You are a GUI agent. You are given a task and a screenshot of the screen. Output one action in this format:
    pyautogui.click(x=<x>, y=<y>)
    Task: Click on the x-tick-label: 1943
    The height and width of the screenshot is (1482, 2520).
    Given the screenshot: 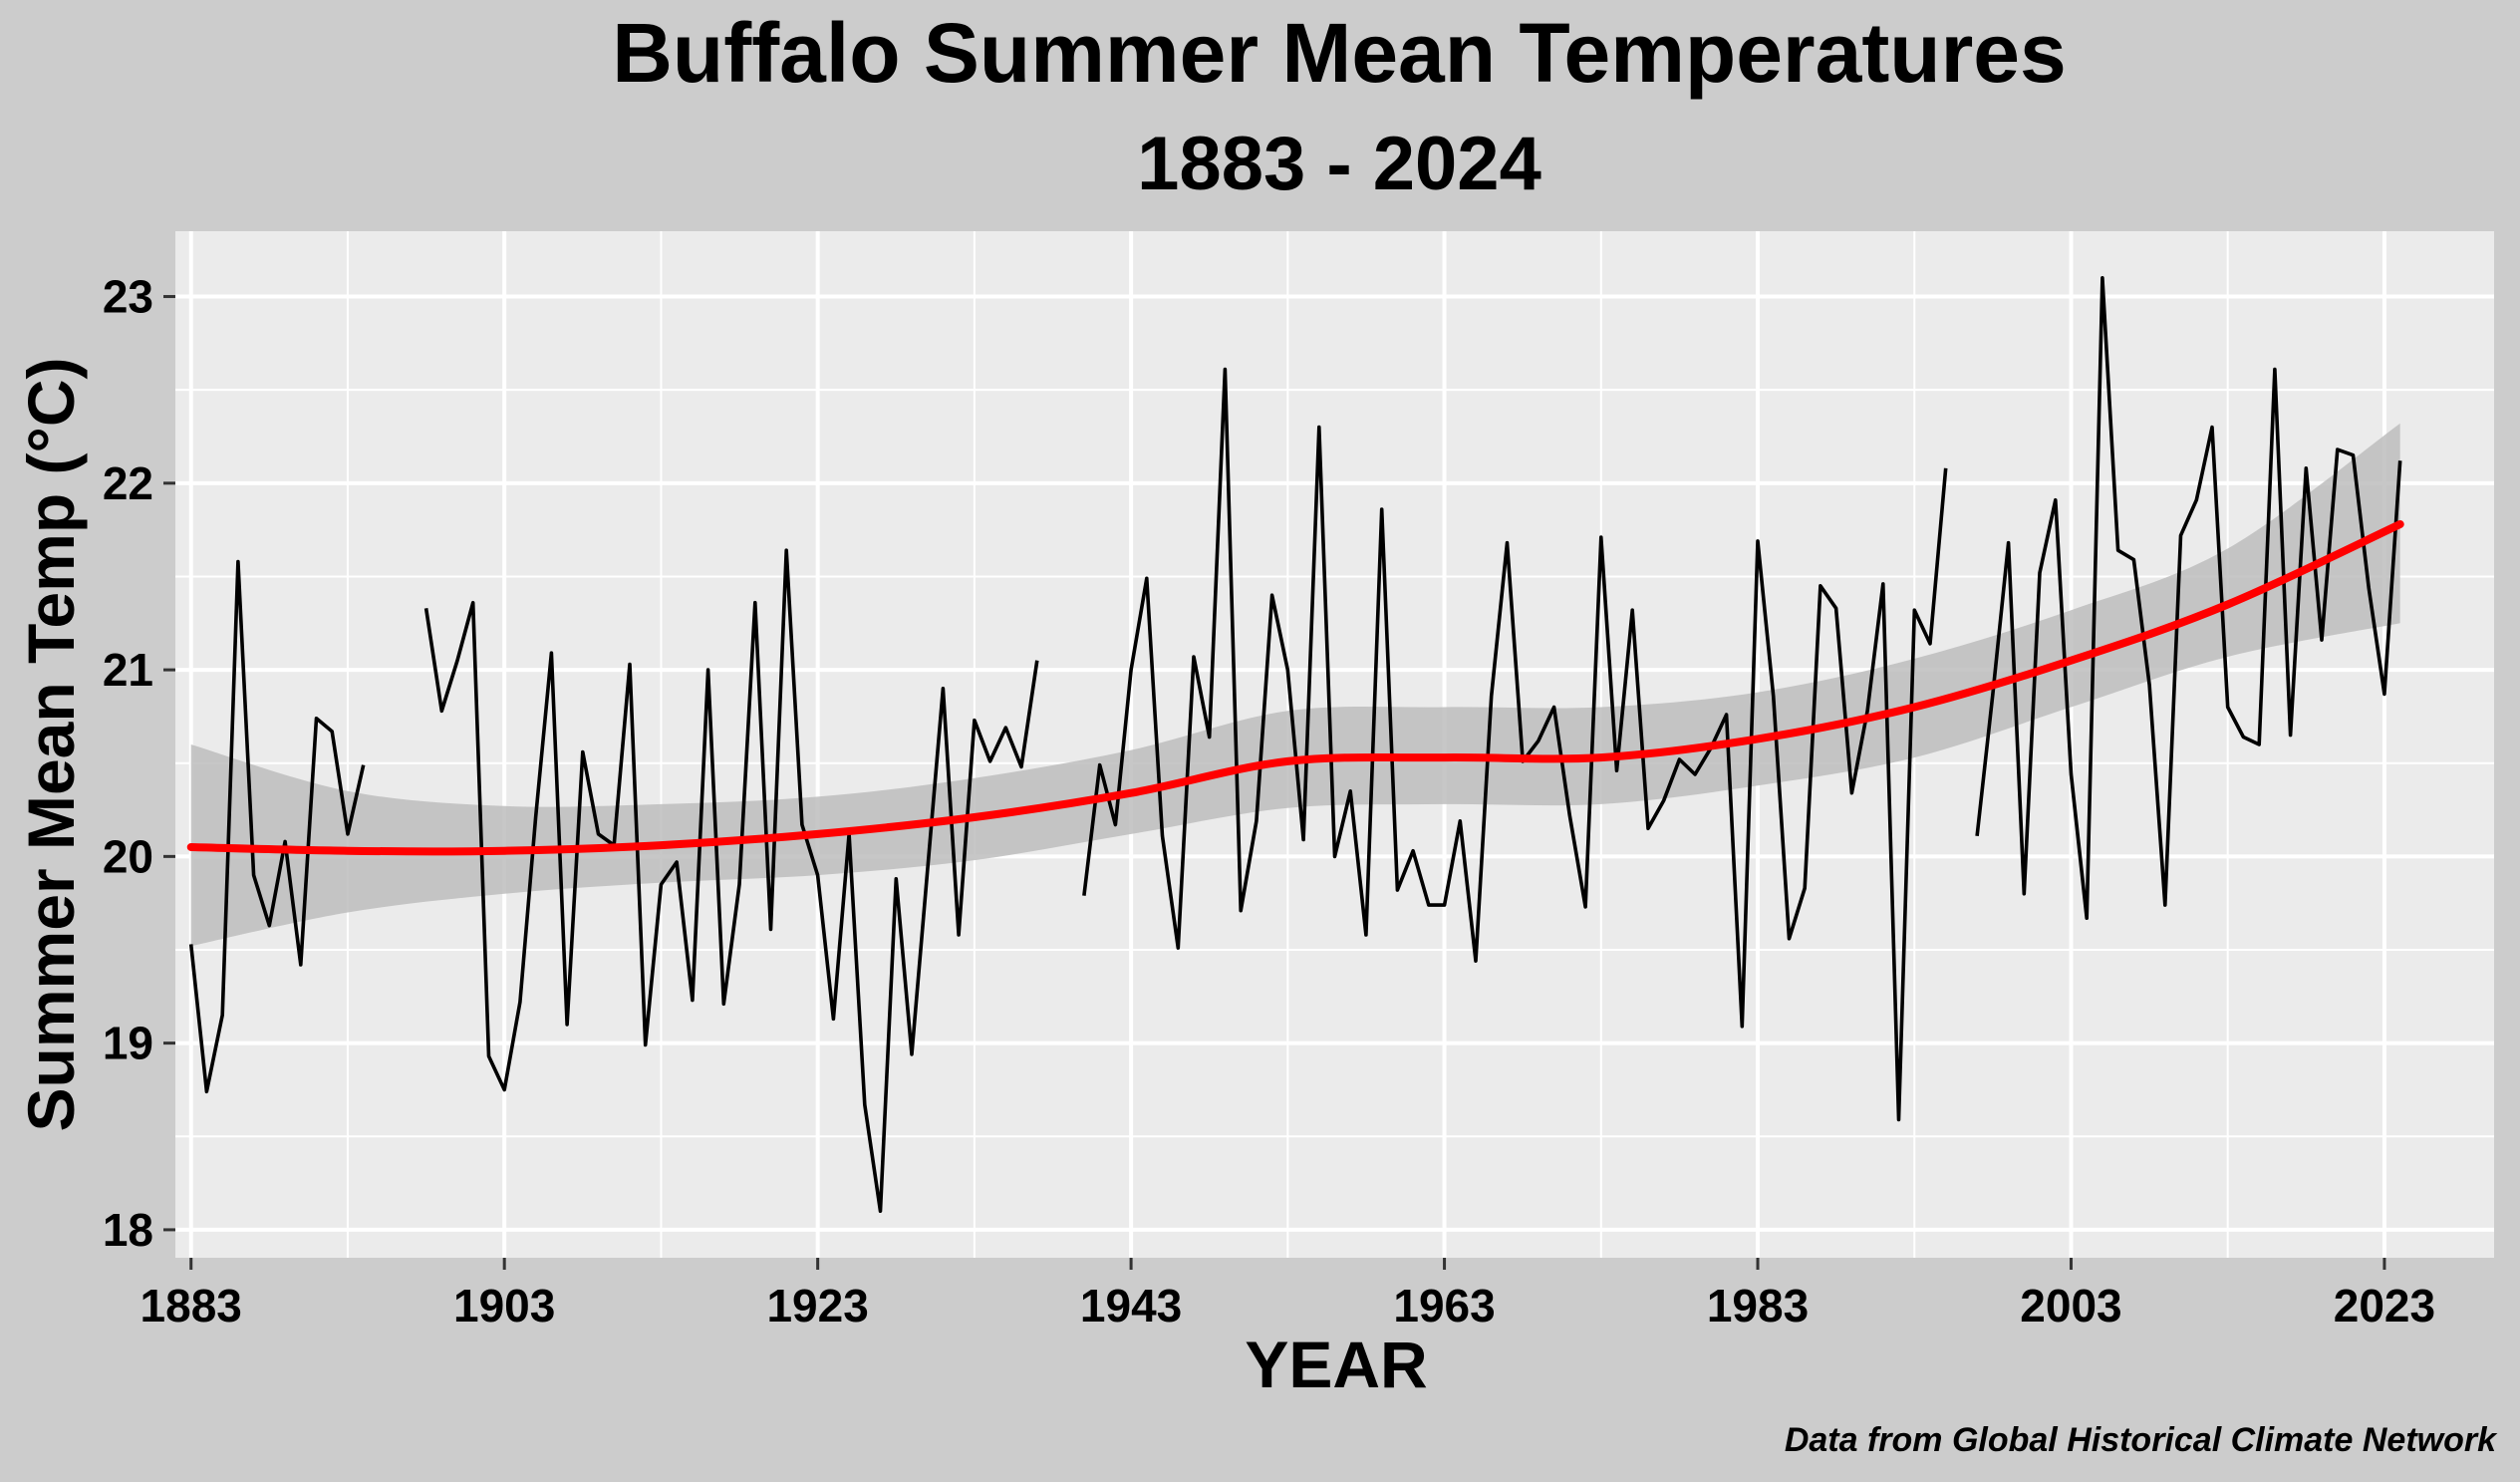 What is the action you would take?
    pyautogui.click(x=1131, y=1306)
    